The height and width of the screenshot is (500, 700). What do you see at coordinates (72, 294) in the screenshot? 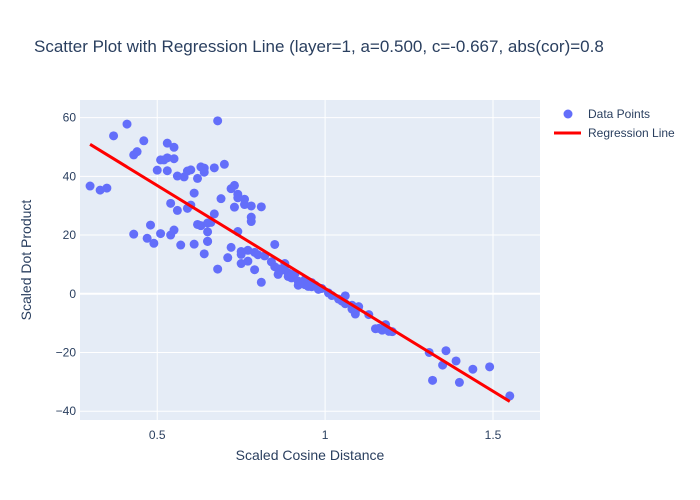
I see `y-tick-label: 0` at bounding box center [72, 294].